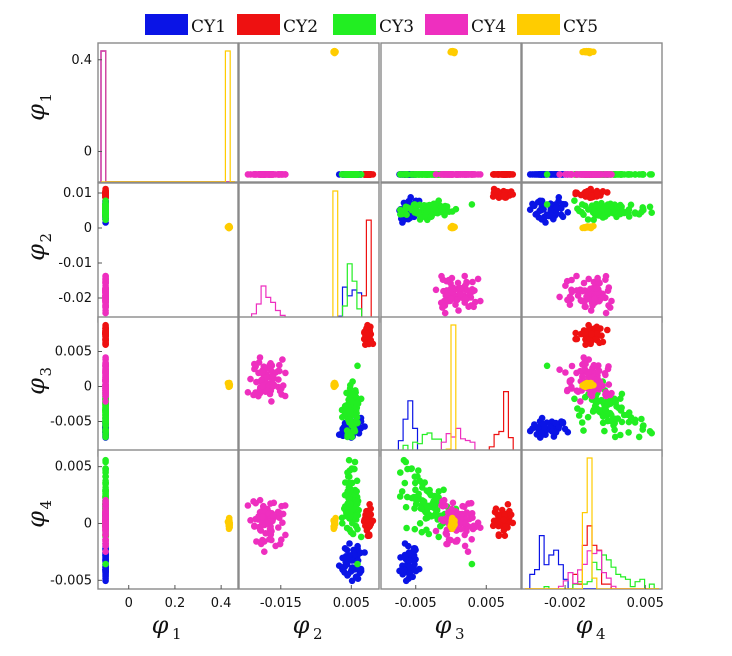 The width and height of the screenshot is (732, 656). What do you see at coordinates (557, 25) in the screenshot?
I see `legend-entry-cy5: CY5` at bounding box center [557, 25].